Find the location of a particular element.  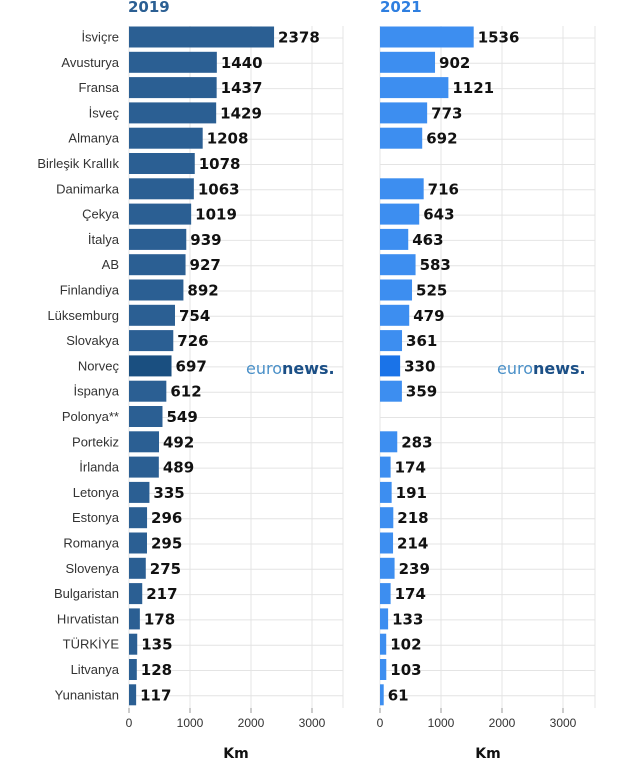

category-label: Slovenya is located at coordinates (93, 568).